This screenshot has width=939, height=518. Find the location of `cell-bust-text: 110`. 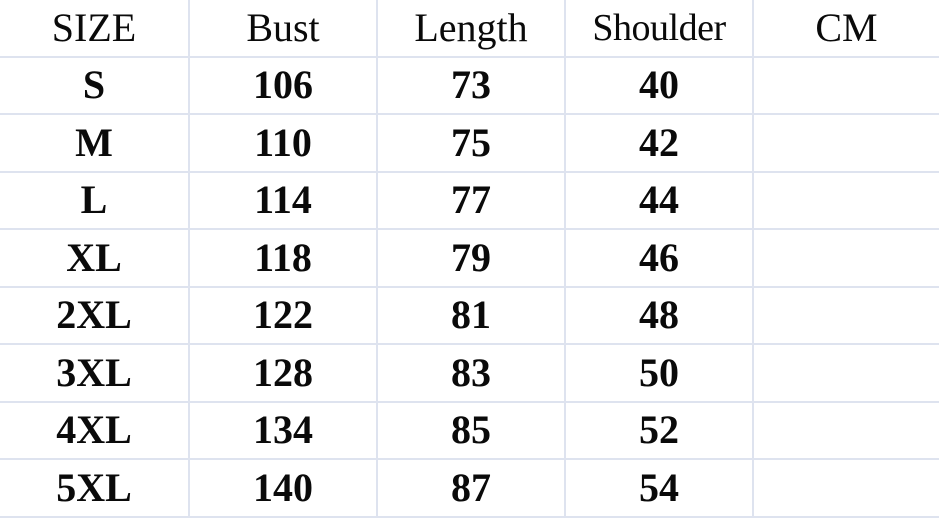

cell-bust-text: 110 is located at coordinates (283, 142).